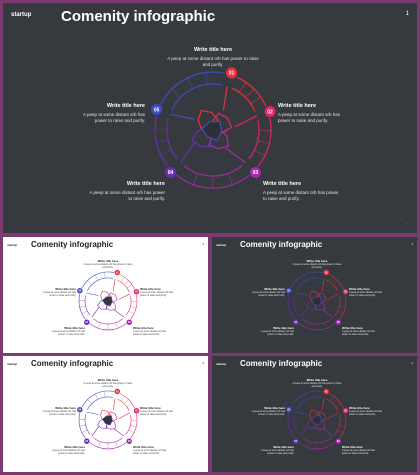 This screenshot has height=475, width=420. Describe the element at coordinates (288, 410) in the screenshot. I see `step-number: 05` at that location.